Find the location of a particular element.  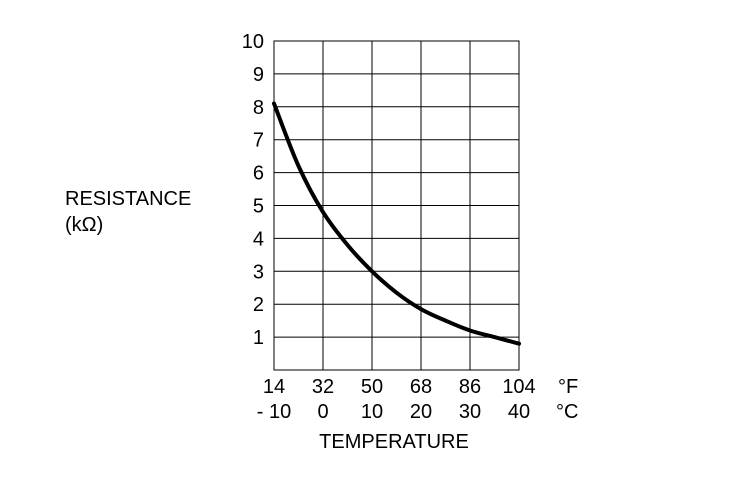

y-tick-label: 6 is located at coordinates (258, 174).